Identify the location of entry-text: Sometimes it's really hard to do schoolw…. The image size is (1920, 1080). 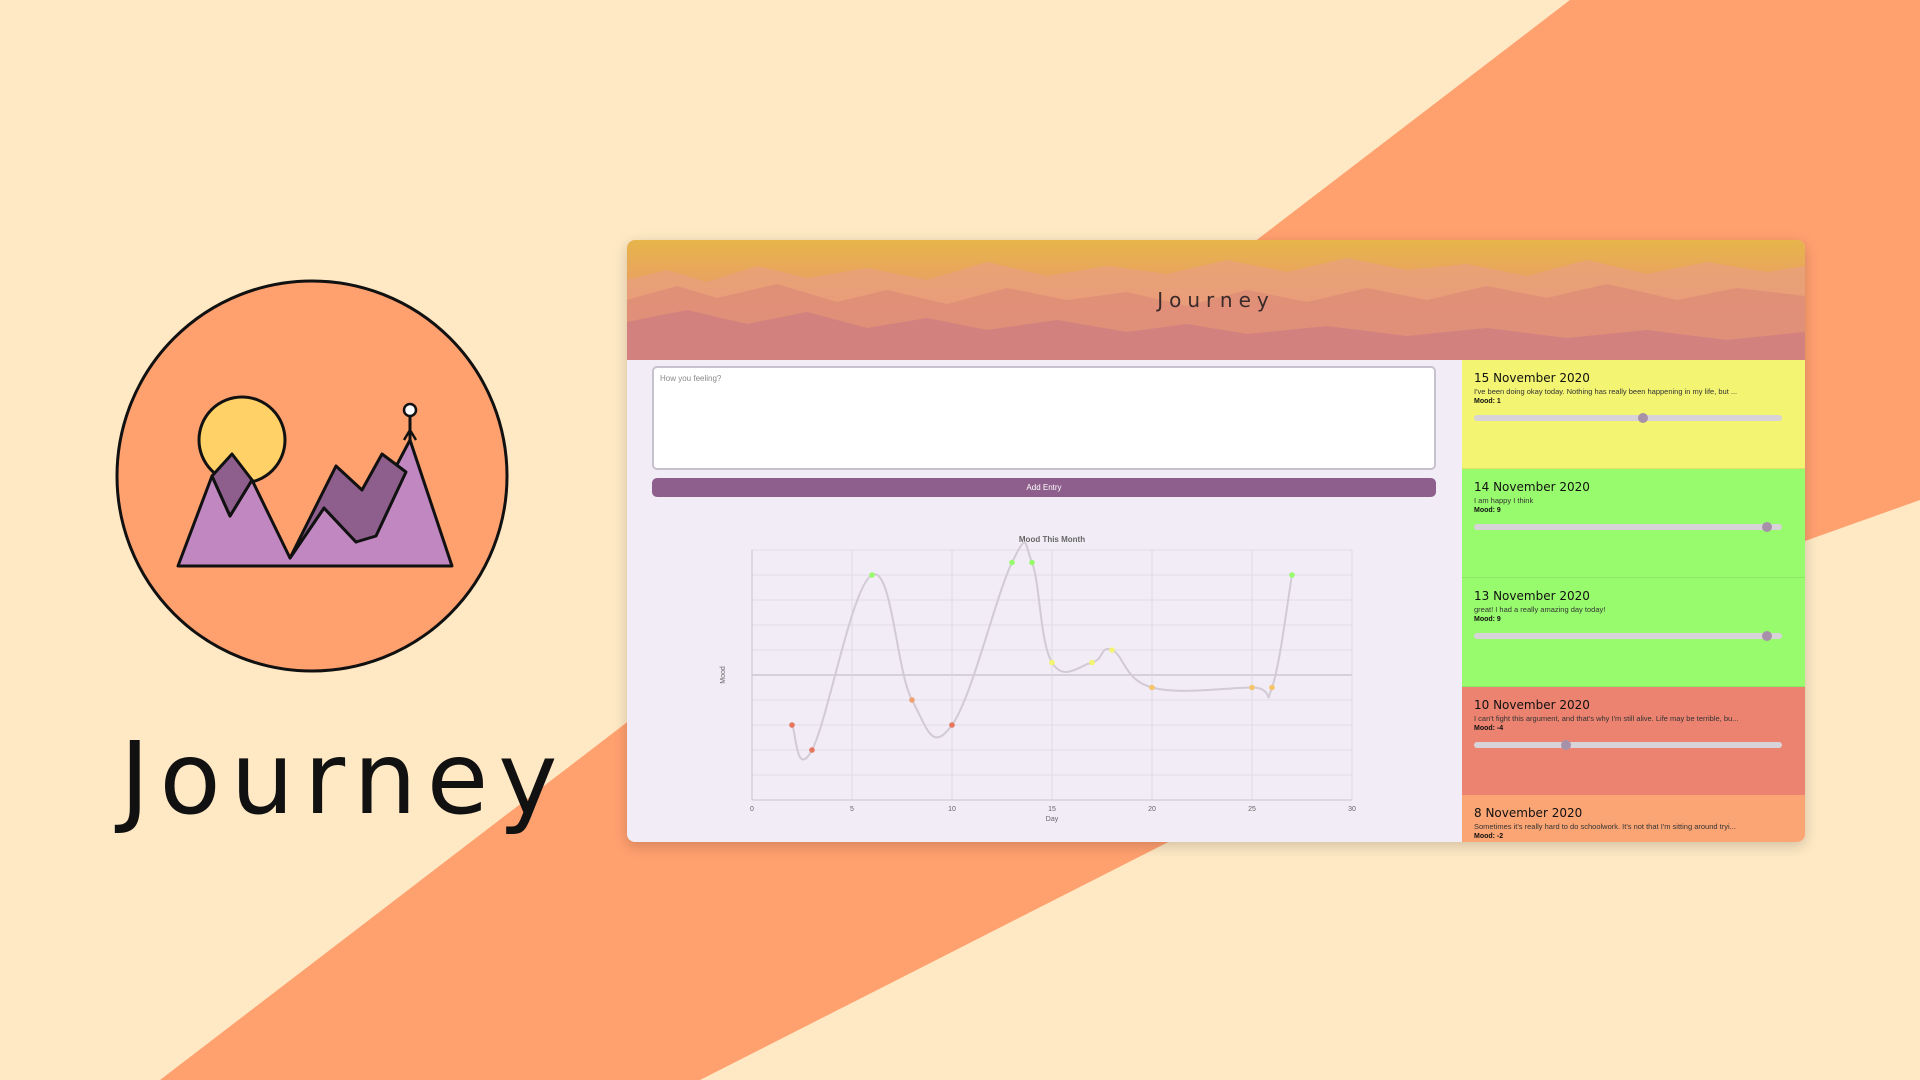
(1605, 826).